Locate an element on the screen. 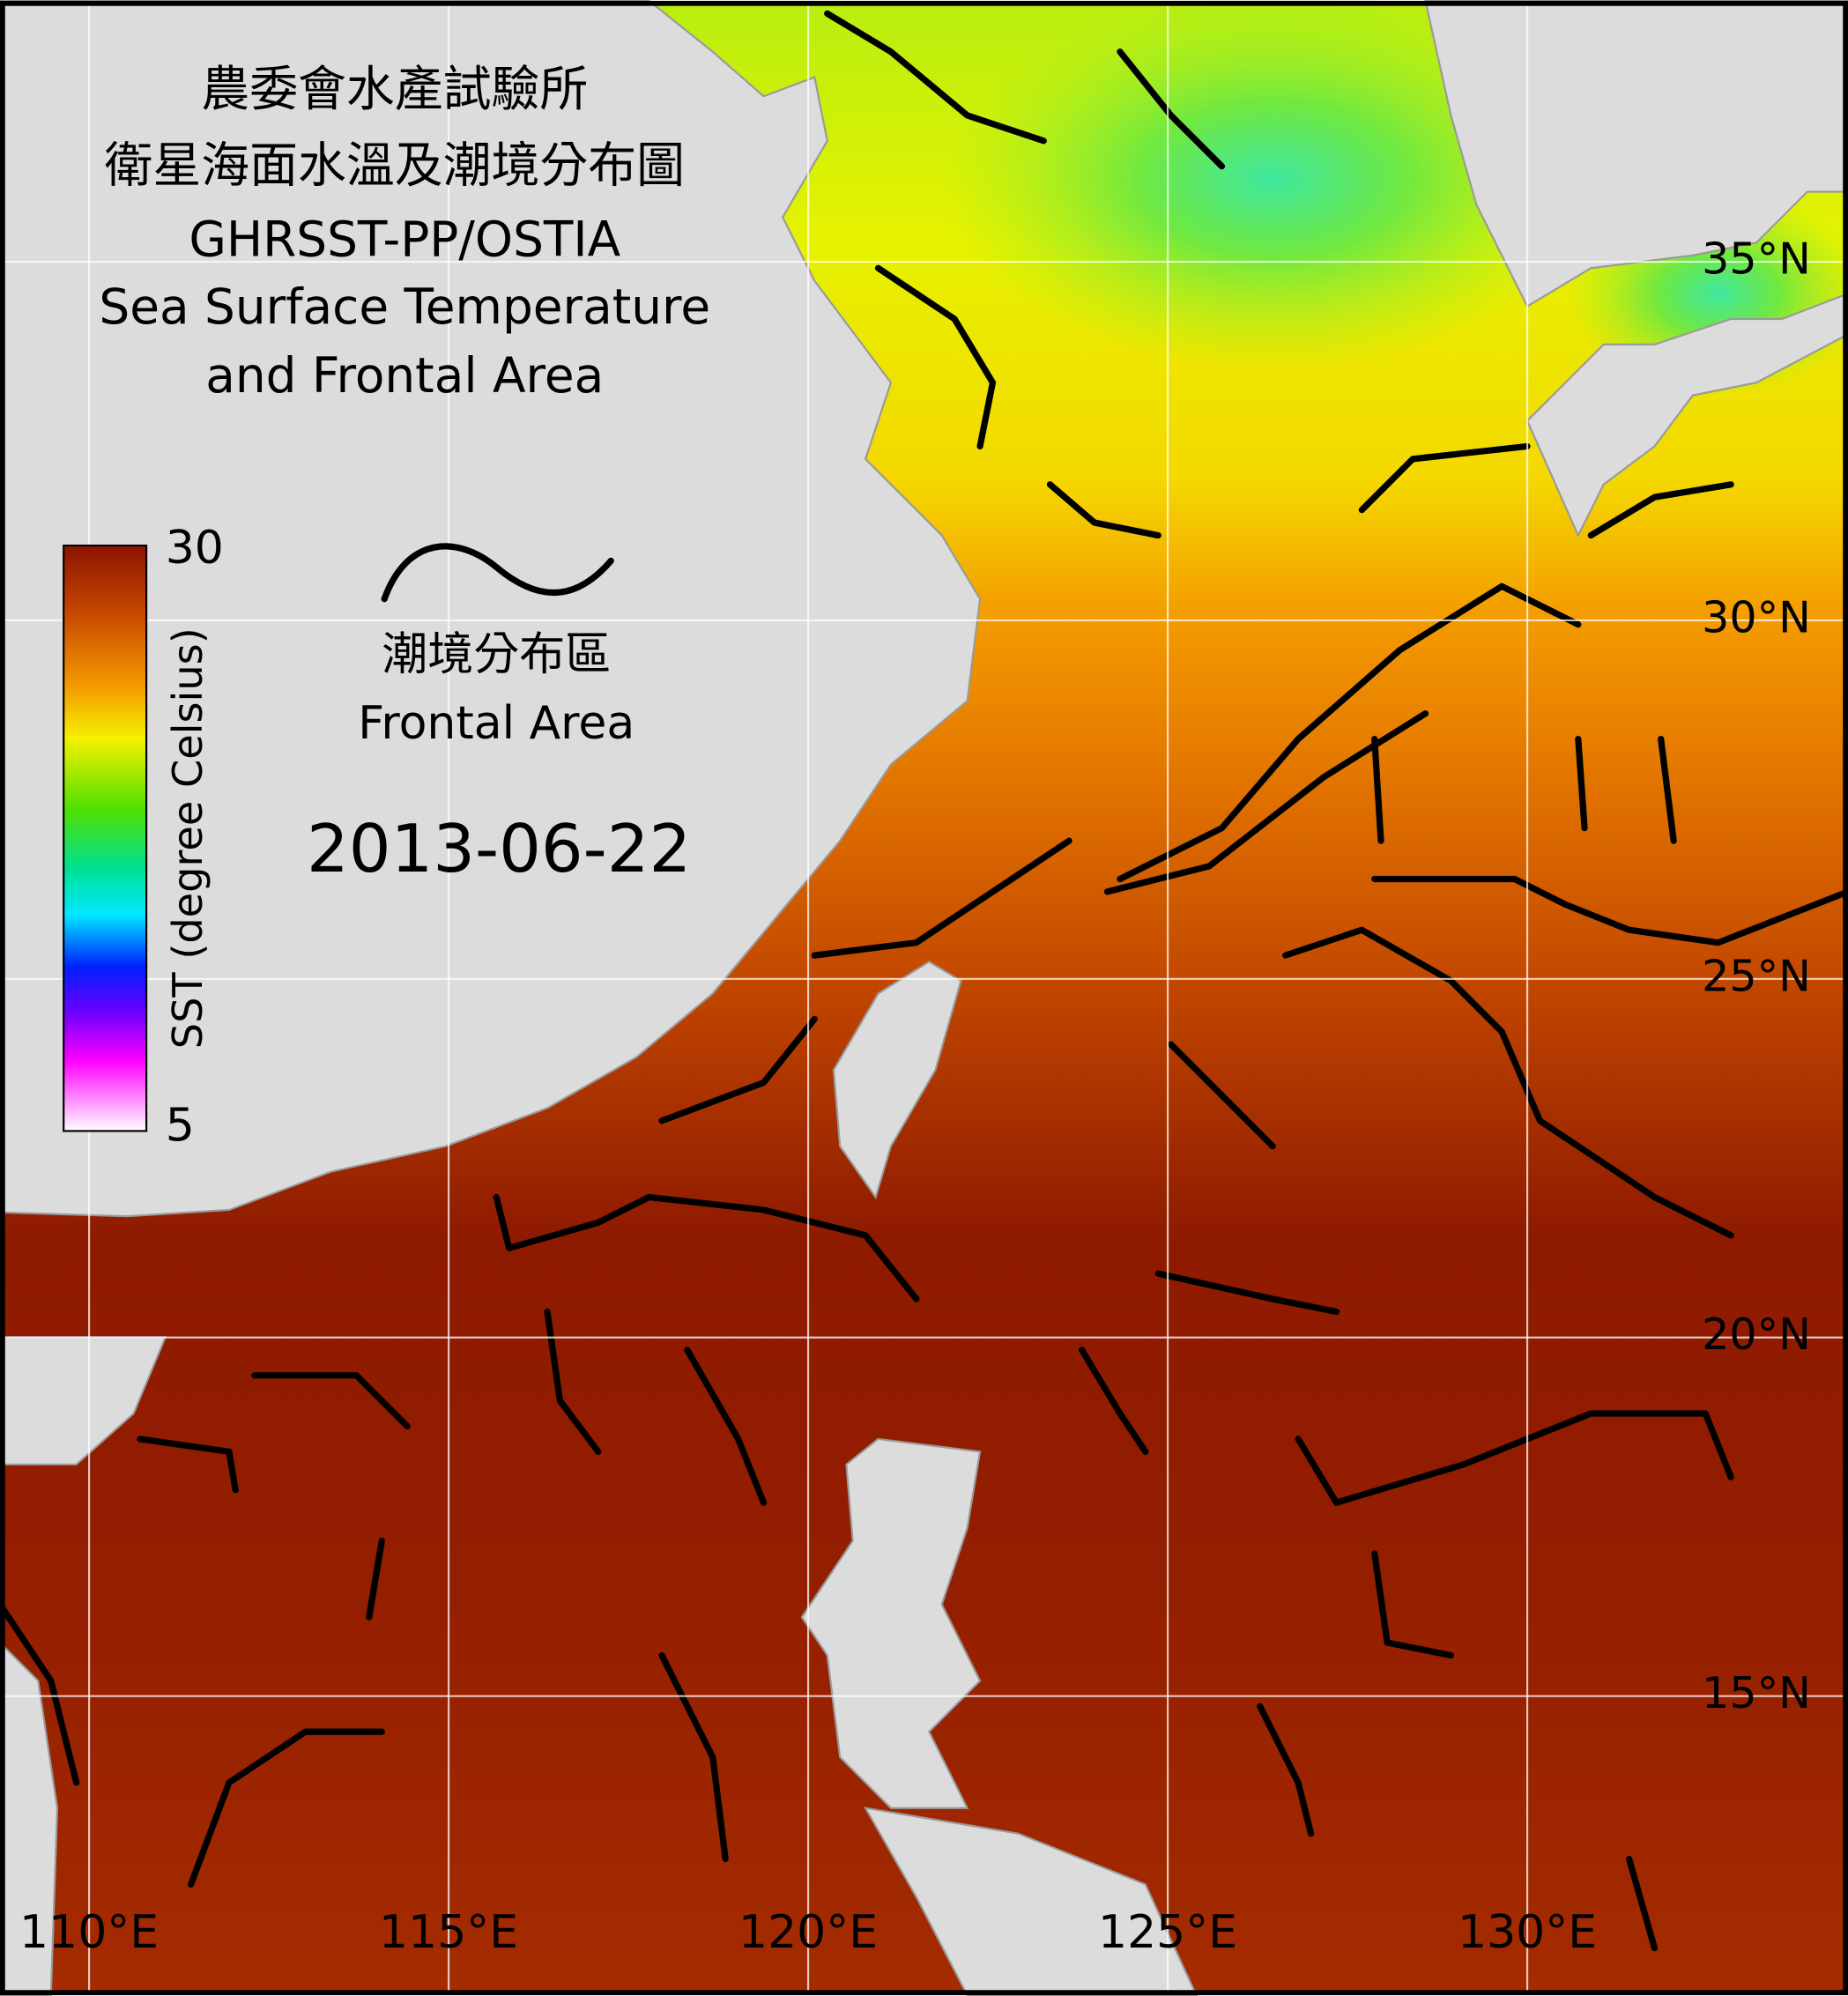 This screenshot has width=1848, height=1996. title-line: GHRSST-PP/OSTIA is located at coordinates (405, 239).